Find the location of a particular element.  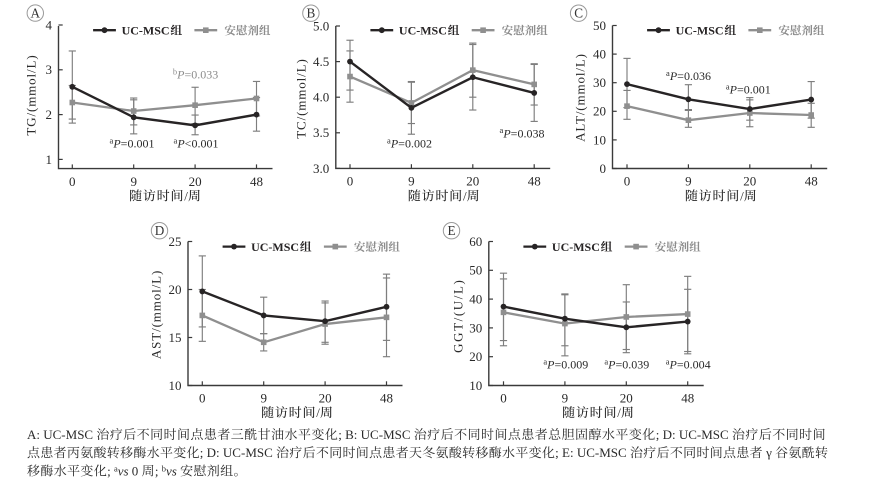

svg-text: =0.009 is located at coordinates (571, 365).